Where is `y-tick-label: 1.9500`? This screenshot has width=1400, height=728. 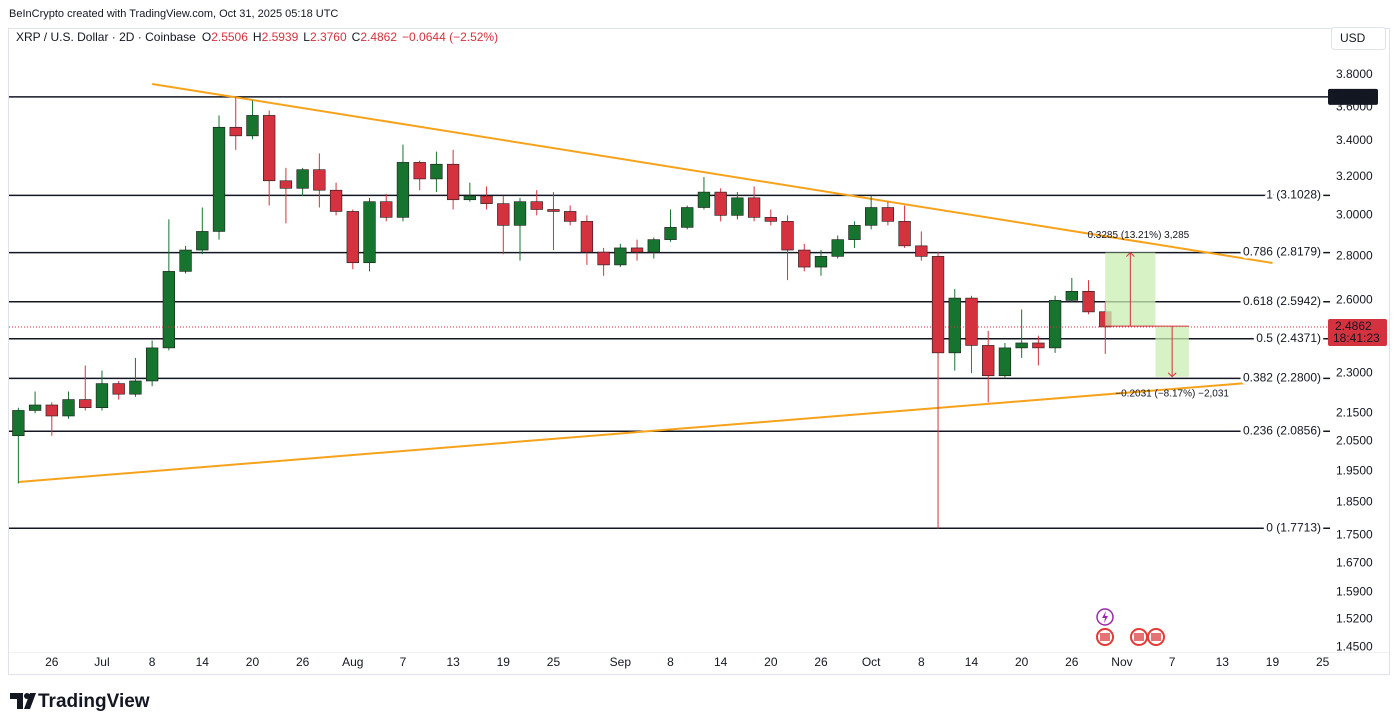
y-tick-label: 1.9500 is located at coordinates (1354, 470).